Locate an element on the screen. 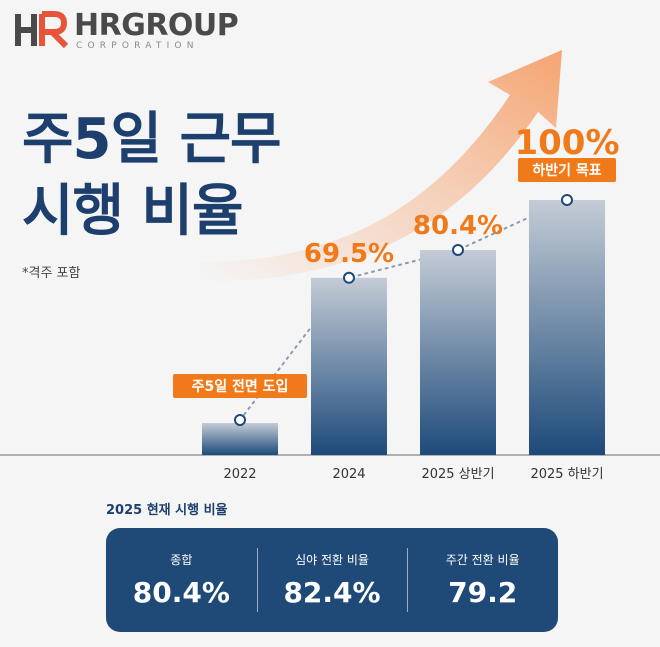  stat-value: 80.4% is located at coordinates (181, 592).